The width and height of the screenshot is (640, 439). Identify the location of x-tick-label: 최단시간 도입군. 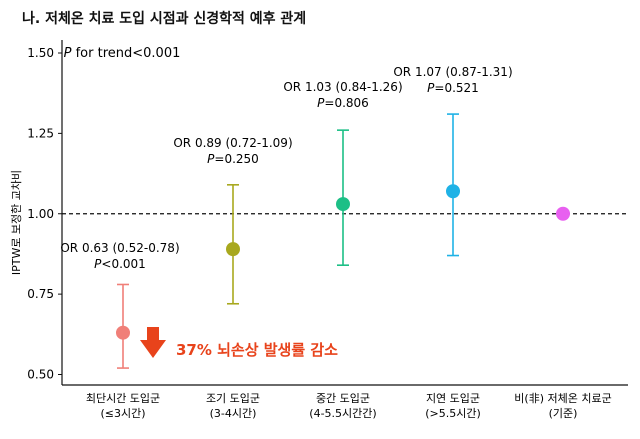
(123, 398).